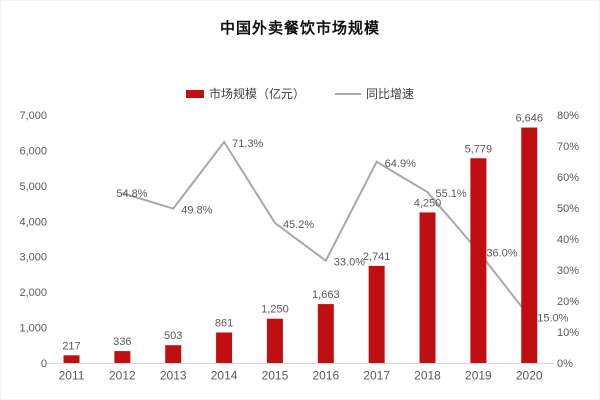  Describe the element at coordinates (299, 28) in the screenshot. I see `chart-title: 中国外卖餐饮市场规模` at that location.